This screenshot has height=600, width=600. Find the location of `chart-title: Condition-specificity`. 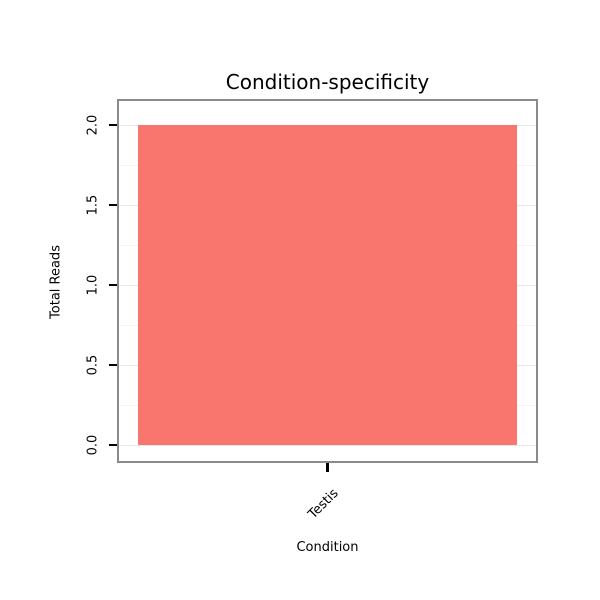

chart-title: Condition-specificity is located at coordinates (327, 82).